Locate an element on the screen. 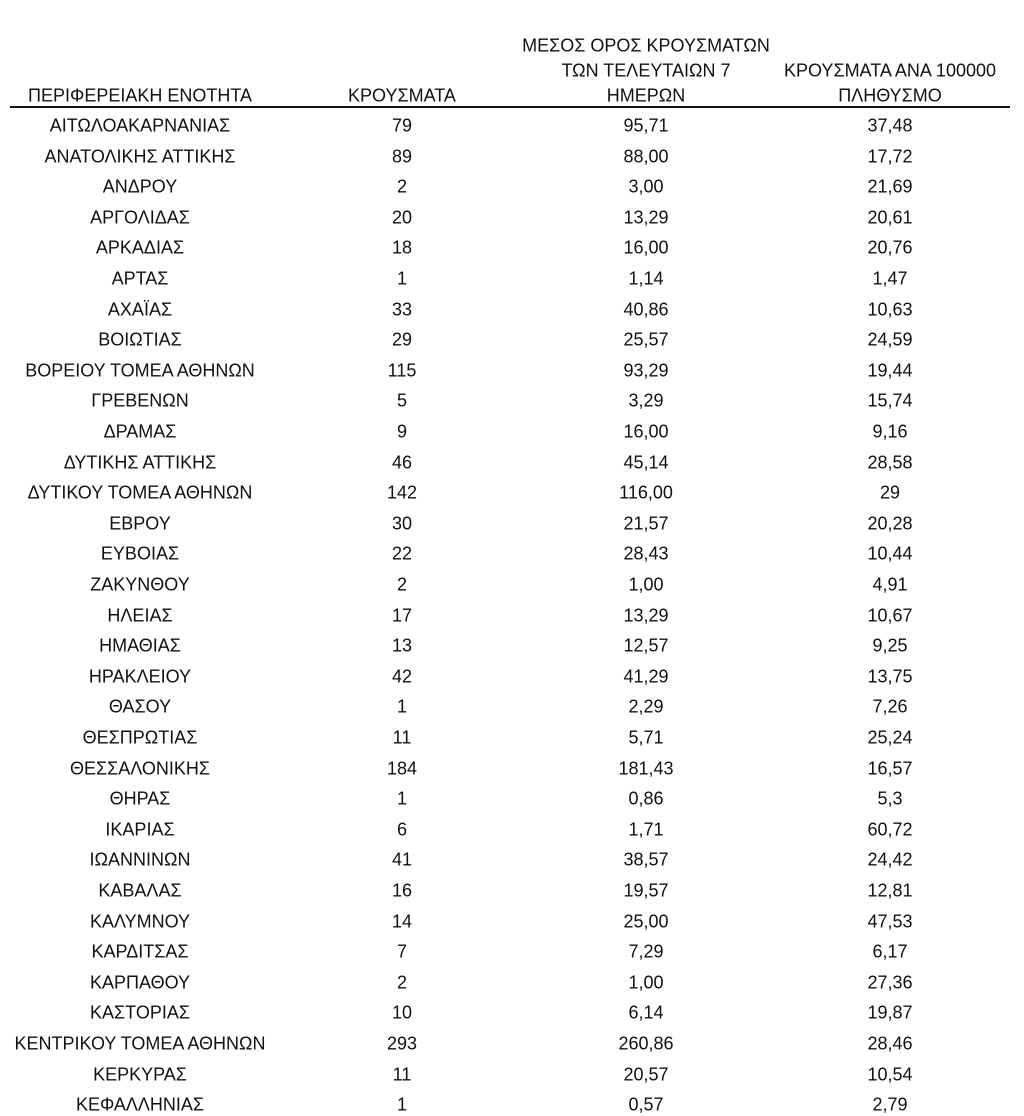 This screenshot has width=1024, height=1116. value-cell: 3,29 is located at coordinates (646, 400).